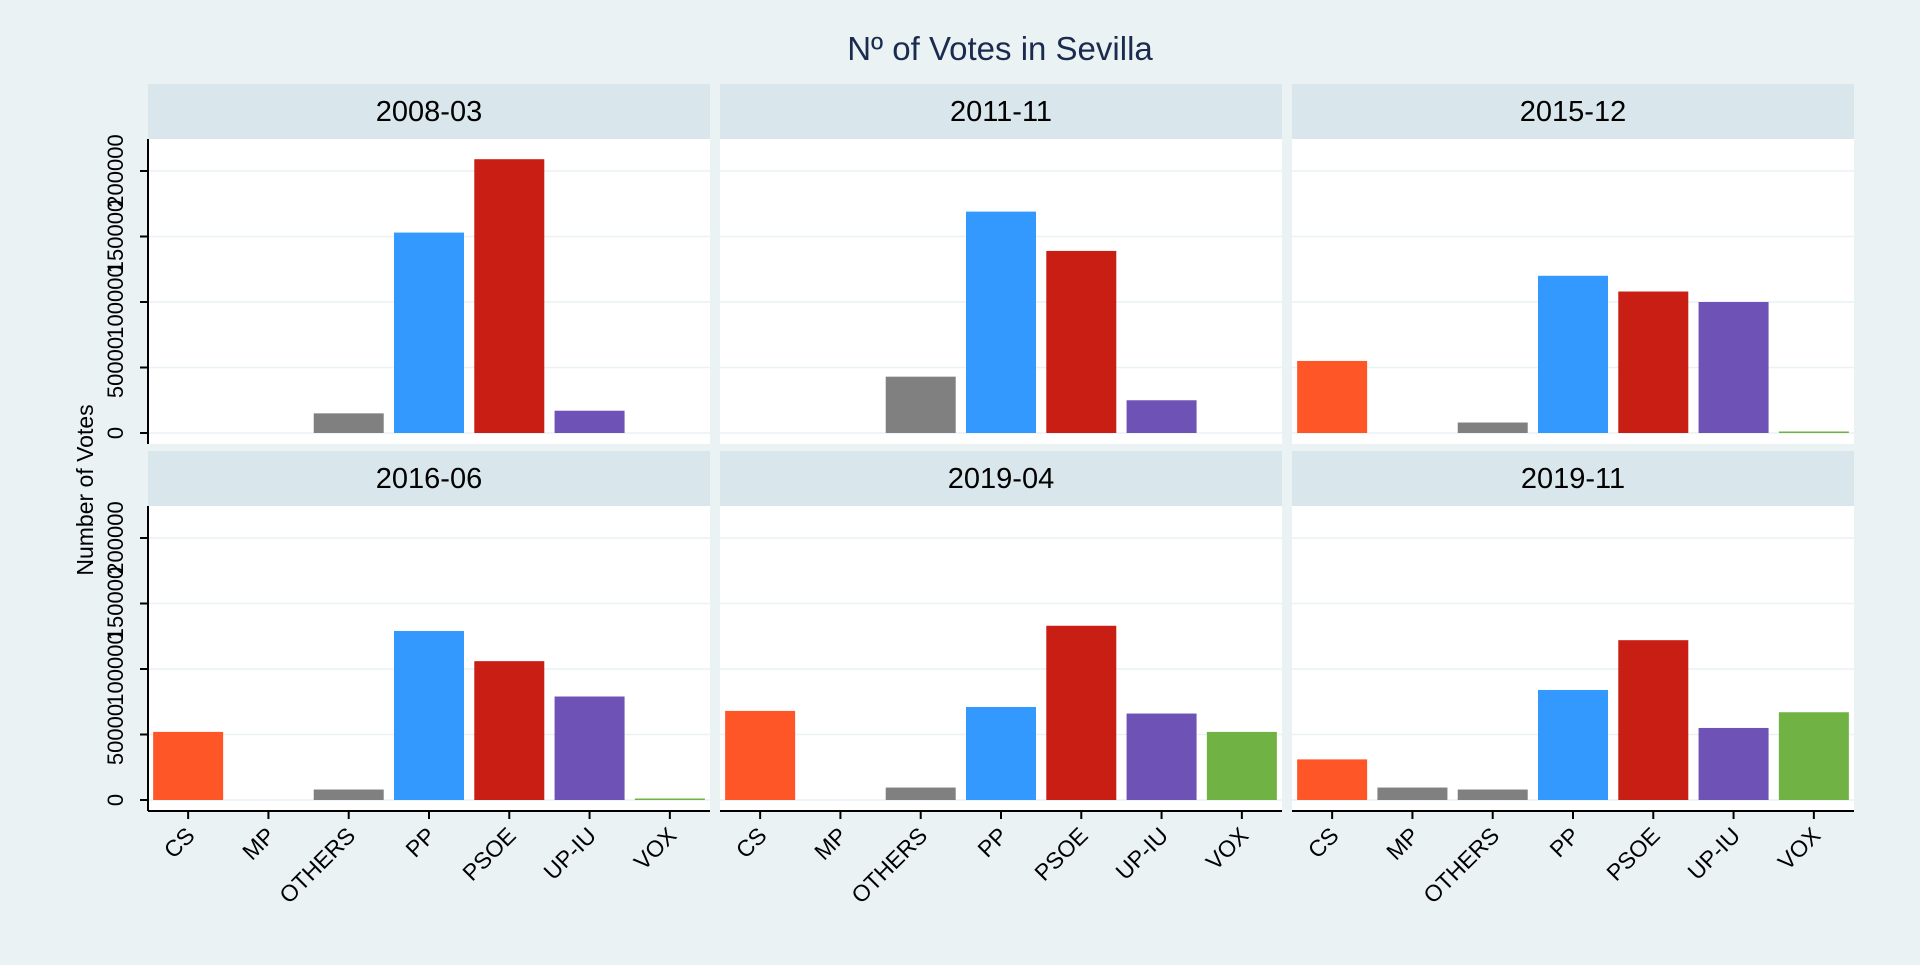 This screenshot has height=965, width=1920. I want to click on panel-strip-label: 2011-11, so click(1001, 112).